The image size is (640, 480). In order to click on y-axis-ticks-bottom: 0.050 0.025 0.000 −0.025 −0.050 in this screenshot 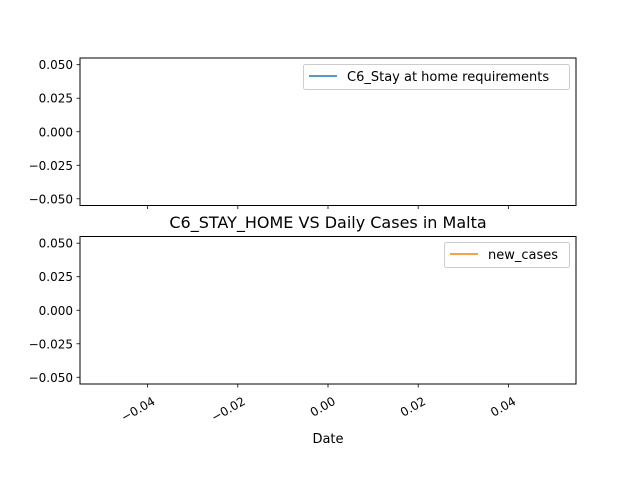, I will do `click(54, 311)`.